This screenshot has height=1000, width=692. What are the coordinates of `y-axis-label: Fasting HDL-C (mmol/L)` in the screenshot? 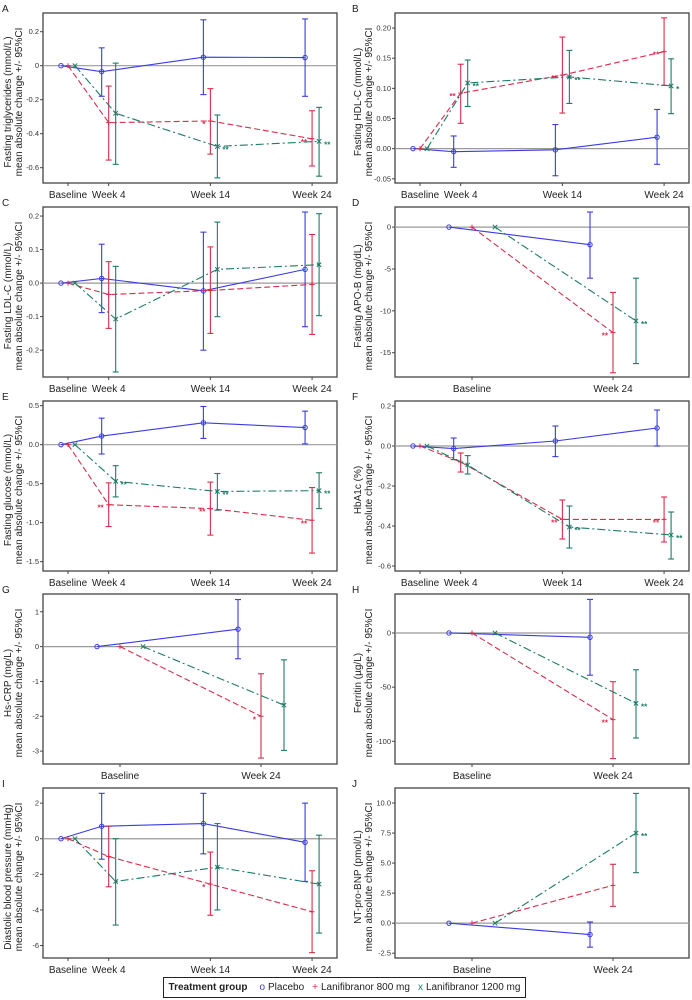 It's located at (358, 102).